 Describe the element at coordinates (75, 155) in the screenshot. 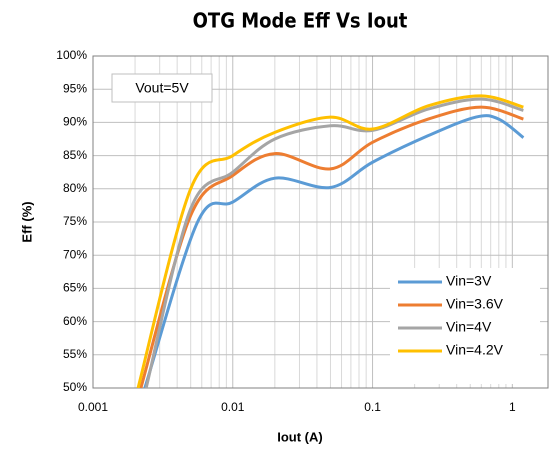

I see `y-tick-label: 85%` at that location.